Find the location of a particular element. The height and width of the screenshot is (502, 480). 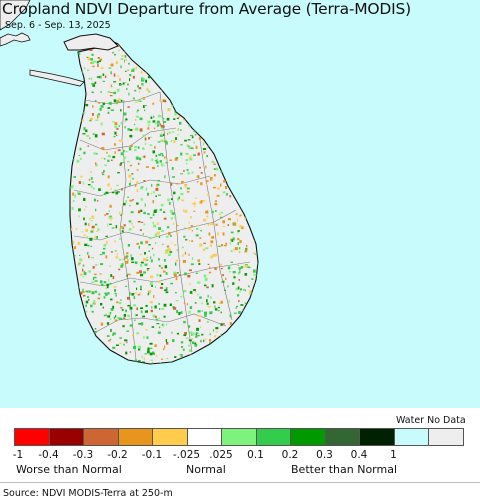

footer-divider is located at coordinates (240, 482).